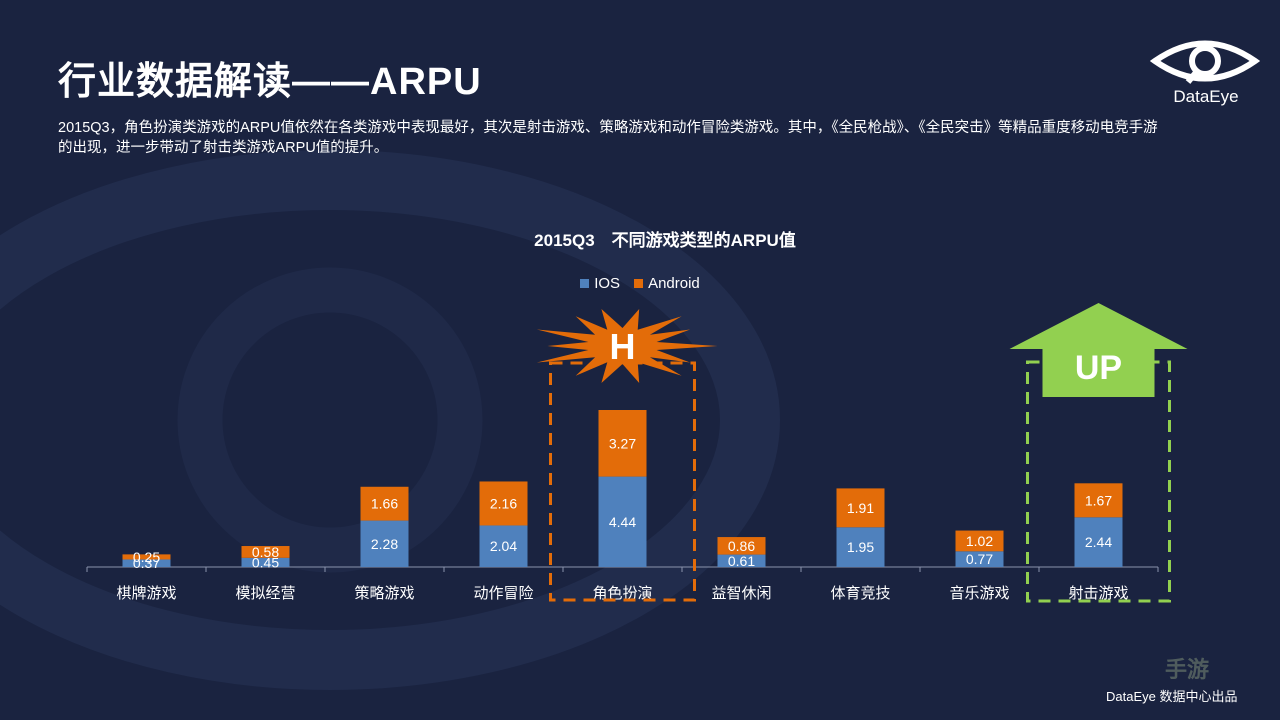  Describe the element at coordinates (270, 82) in the screenshot. I see `page-title: 行业数据解读——ARPU` at that location.